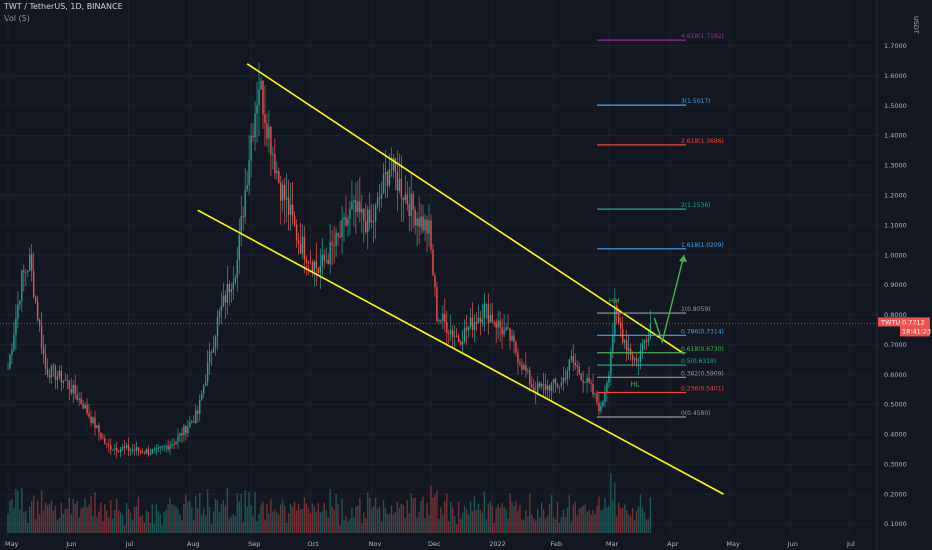 Image resolution: width=932 pixels, height=550 pixels. I want to click on current-price-tag: TWTUSDT 0.7712 18:41:23, so click(904, 327).